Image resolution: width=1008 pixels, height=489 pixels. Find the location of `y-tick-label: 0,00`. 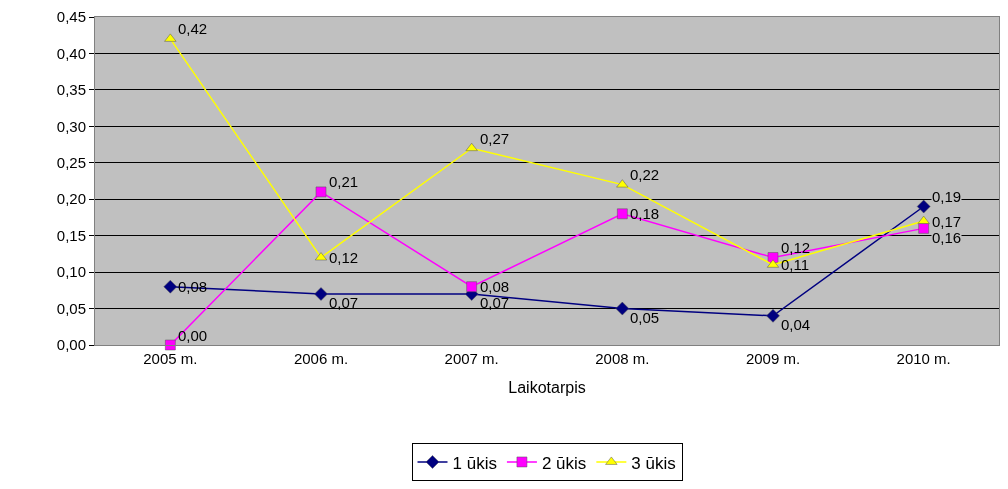

y-tick-label: 0,00 is located at coordinates (71, 345).